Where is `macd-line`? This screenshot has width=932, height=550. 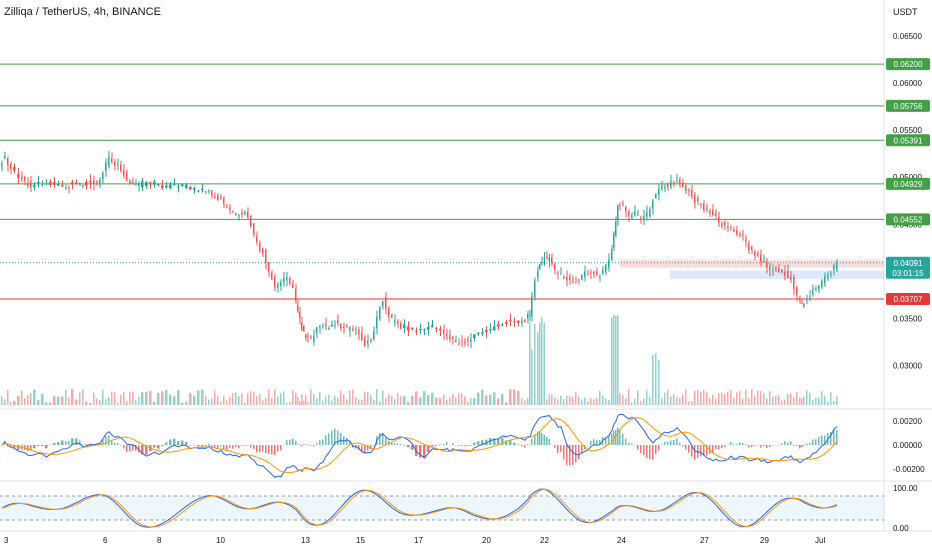
macd-line is located at coordinates (419, 445).